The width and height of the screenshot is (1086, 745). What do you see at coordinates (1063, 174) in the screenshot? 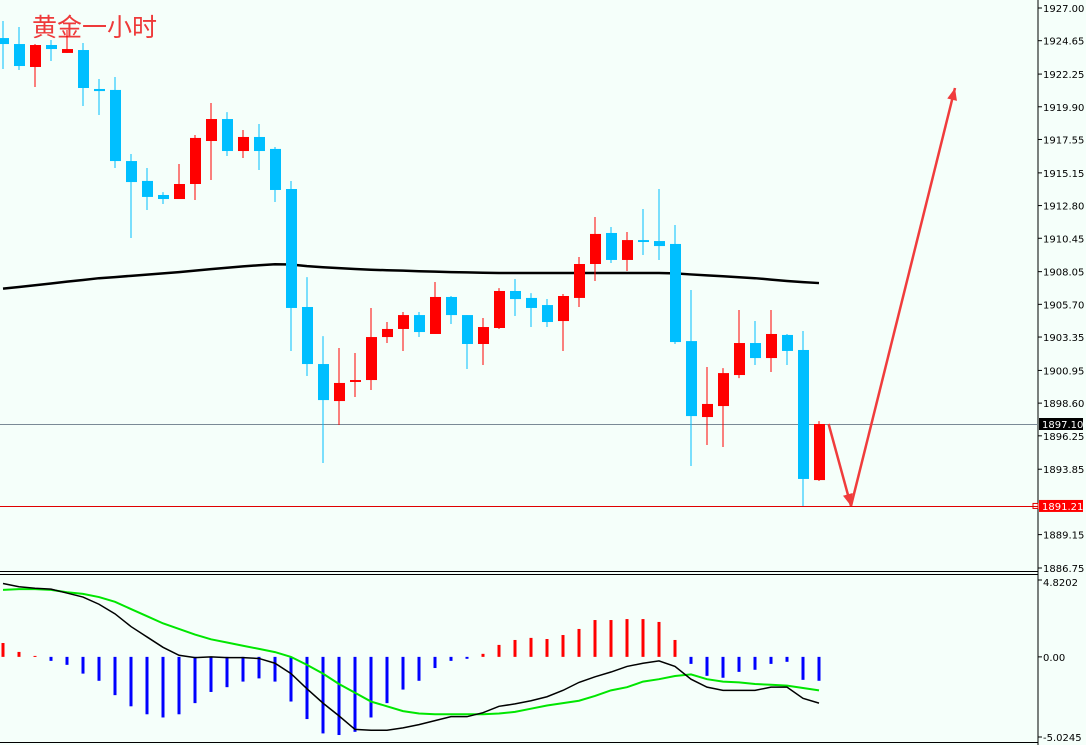
I see `y-tick-label: 1915.15` at bounding box center [1063, 174].